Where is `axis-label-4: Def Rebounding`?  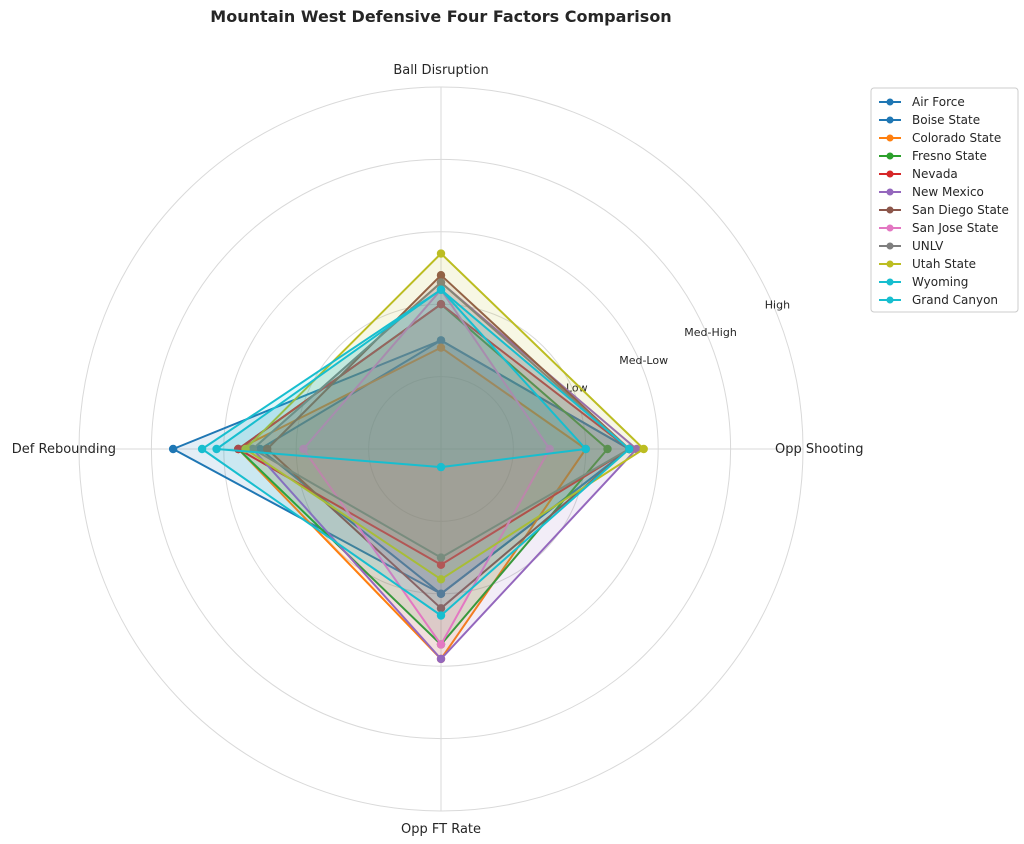 axis-label-4: Def Rebounding is located at coordinates (64, 449).